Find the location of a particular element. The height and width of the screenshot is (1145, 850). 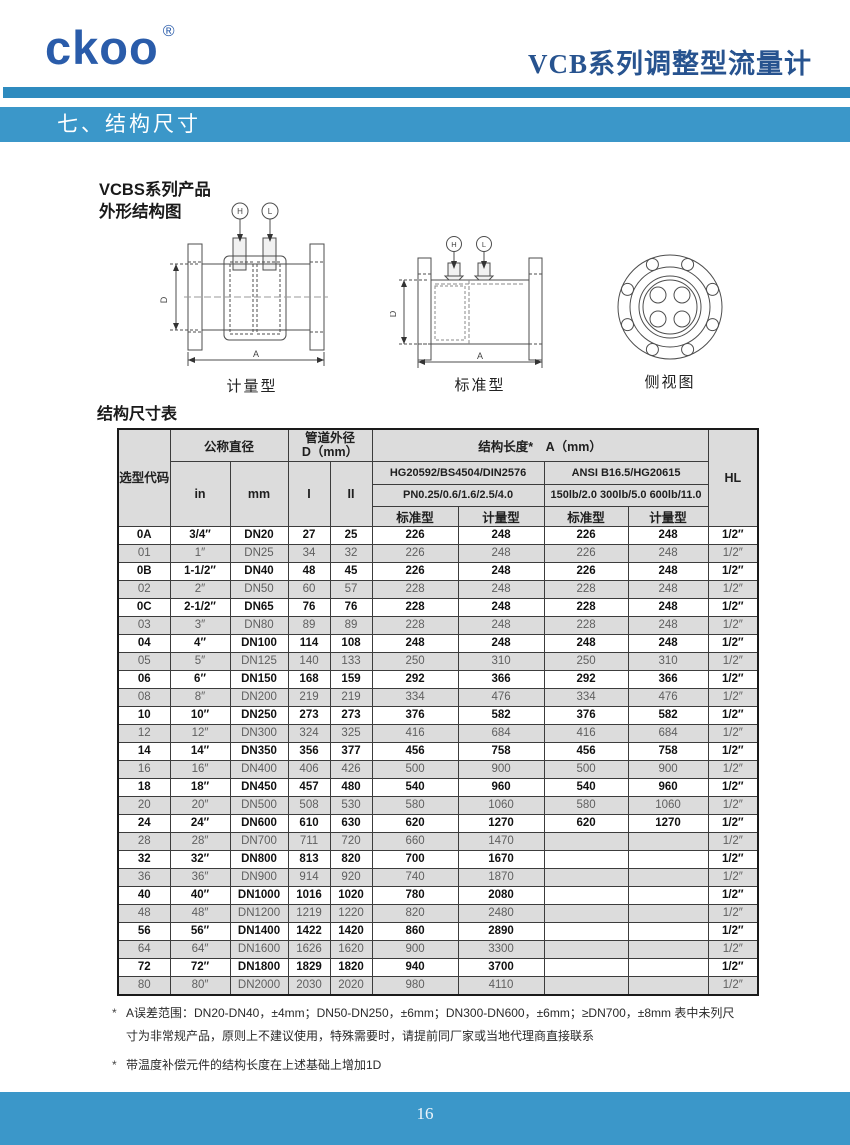

table-cell: DN100 is located at coordinates (259, 643).